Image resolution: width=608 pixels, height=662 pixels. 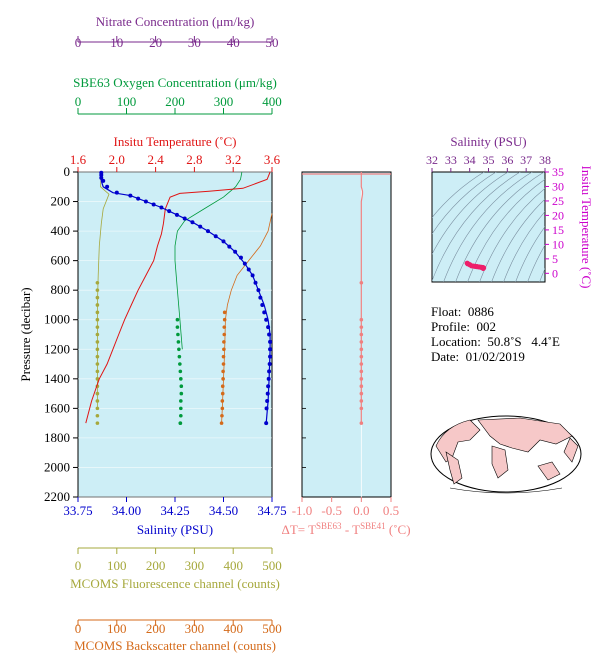 What do you see at coordinates (57, 437) in the screenshot?
I see `pressure-tick-label: 1800` at bounding box center [57, 437].